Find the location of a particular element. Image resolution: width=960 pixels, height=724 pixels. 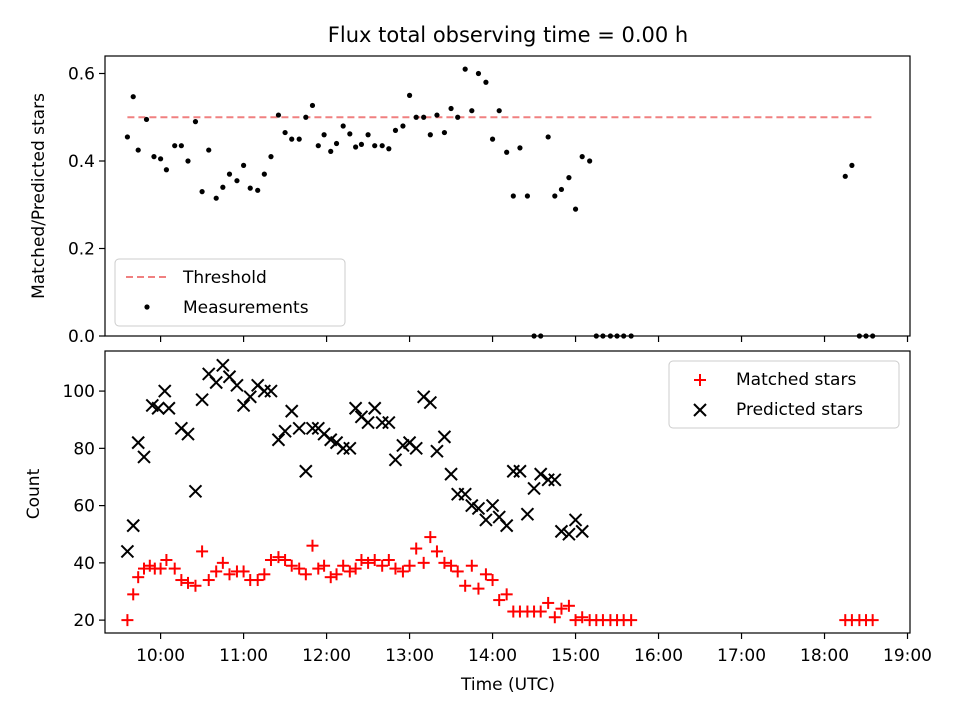

xtick-label: 12:00 is located at coordinates (326, 656).